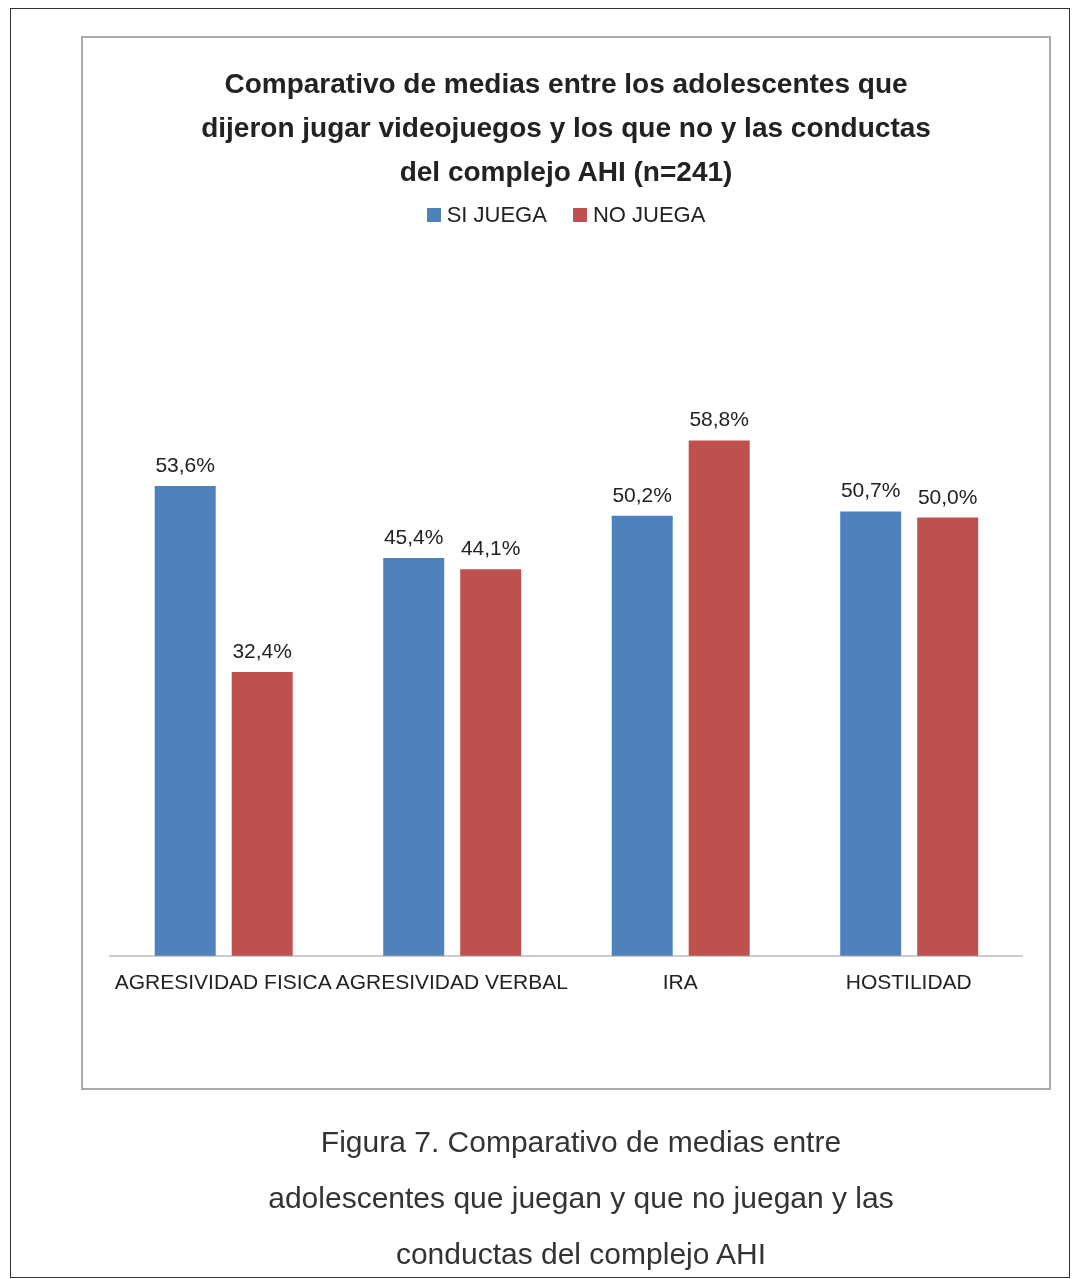 The image size is (1075, 1279). Describe the element at coordinates (870, 490) in the screenshot. I see `data-label: 50,7%` at that location.